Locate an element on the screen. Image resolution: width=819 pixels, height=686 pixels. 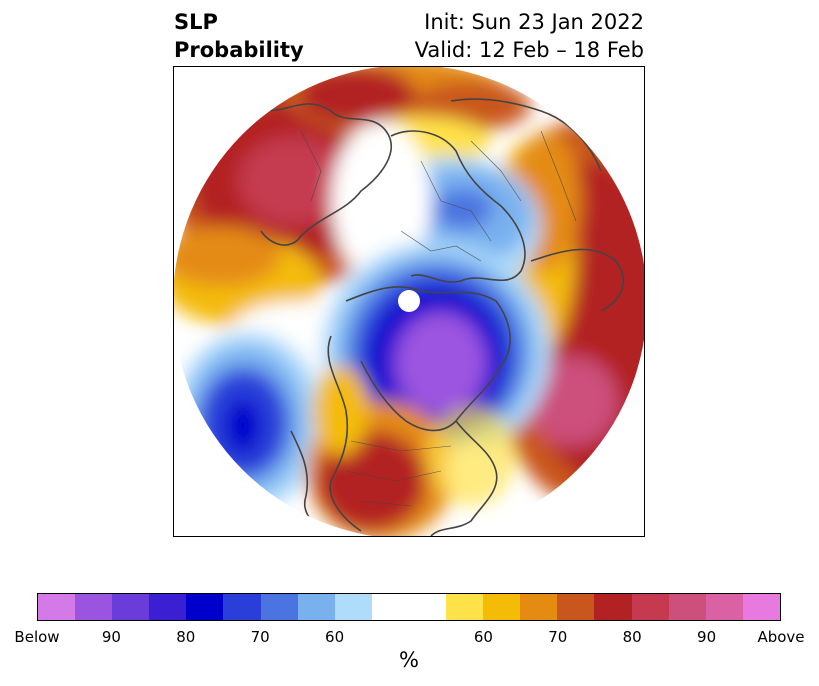
init-date: Init: Sun 23 Jan 2022 is located at coordinates (534, 22).